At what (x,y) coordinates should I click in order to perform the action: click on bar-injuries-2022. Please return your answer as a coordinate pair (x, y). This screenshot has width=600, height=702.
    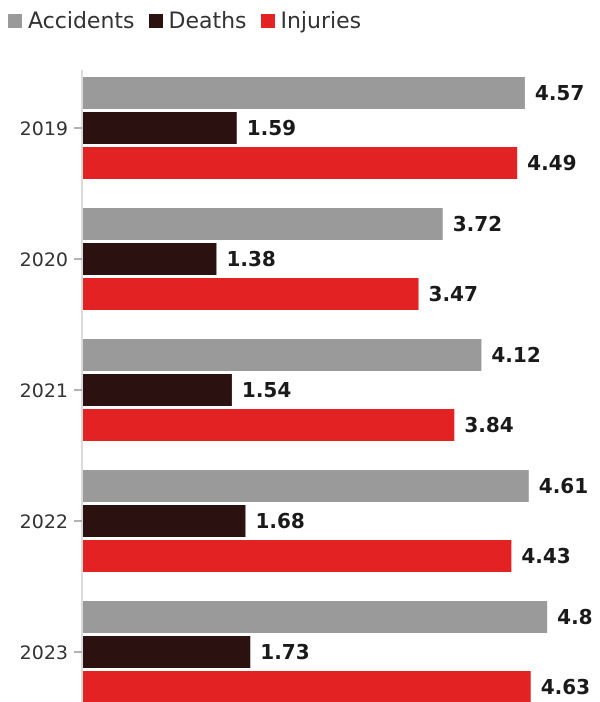
    Looking at the image, I should click on (297, 556).